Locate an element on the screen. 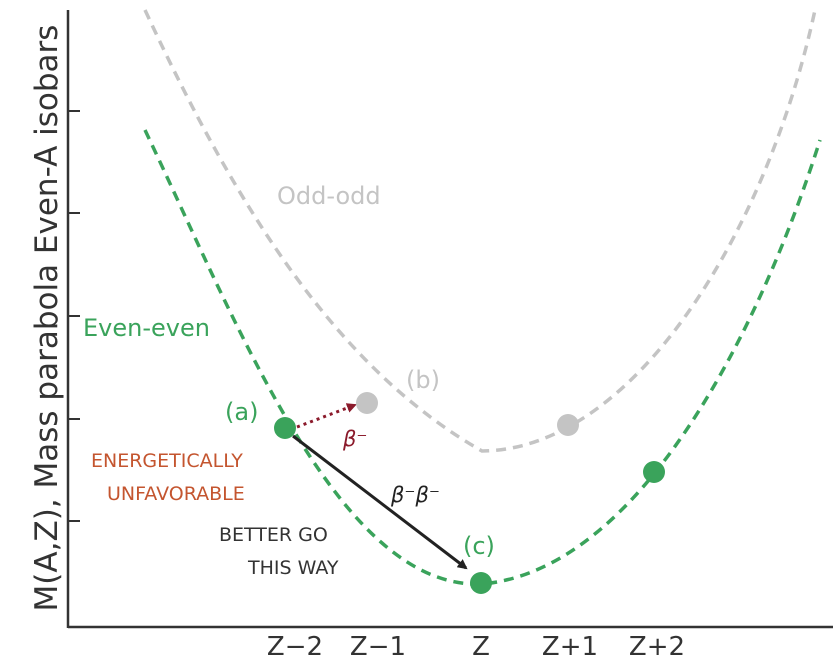 The image size is (833, 657). point-b-label: (b) is located at coordinates (423, 380).